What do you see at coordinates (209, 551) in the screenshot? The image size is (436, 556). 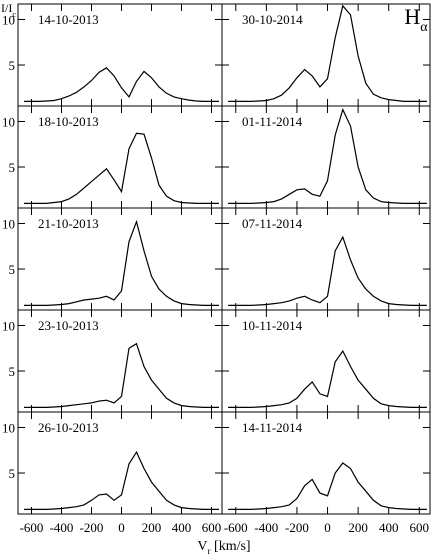 I see `x-label-sub: r` at bounding box center [209, 551].